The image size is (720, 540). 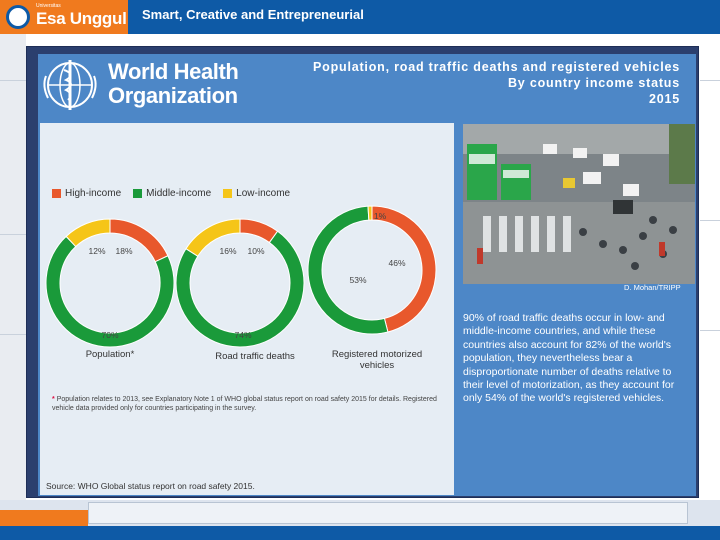 What do you see at coordinates (396, 263) in the screenshot?
I see `donut-2-label-high-income: 46%` at bounding box center [396, 263].